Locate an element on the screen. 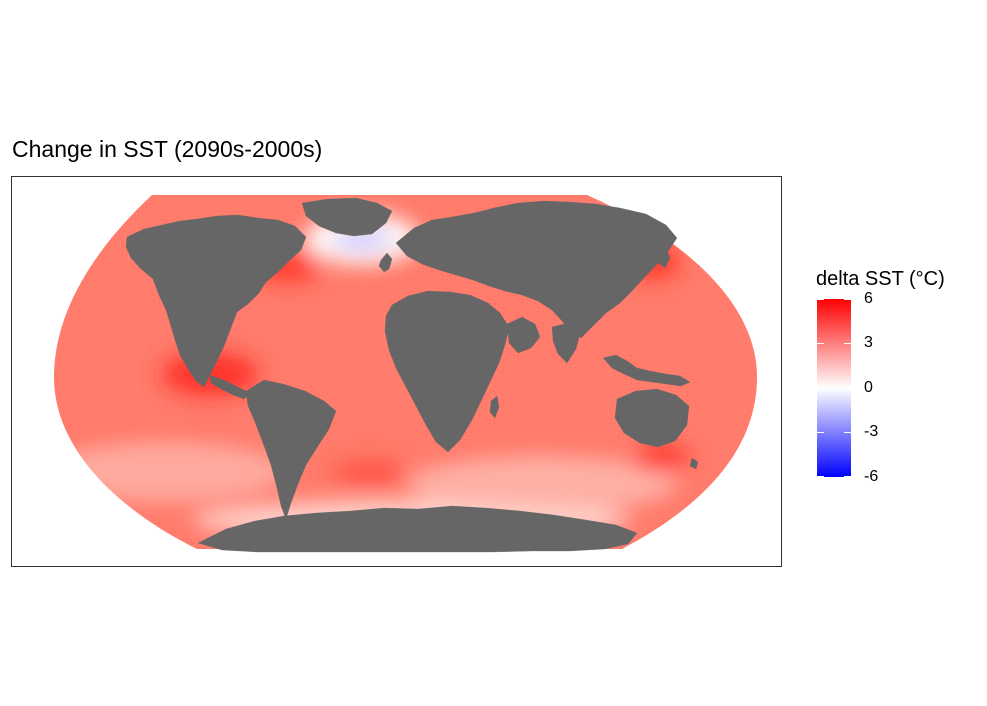  madagascar is located at coordinates (494, 407).